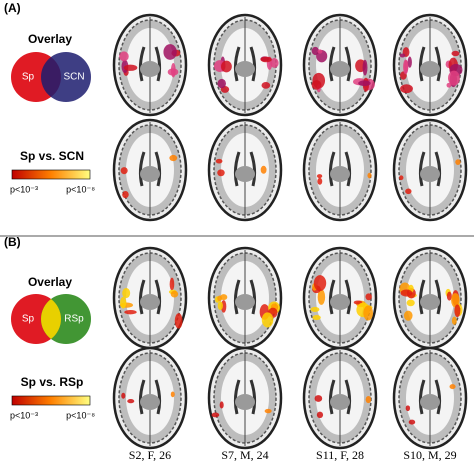 Image resolution: width=474 pixels, height=474 pixels. Describe the element at coordinates (340, 455) in the screenshot. I see `subject-label: S11, F, 28` at that location.